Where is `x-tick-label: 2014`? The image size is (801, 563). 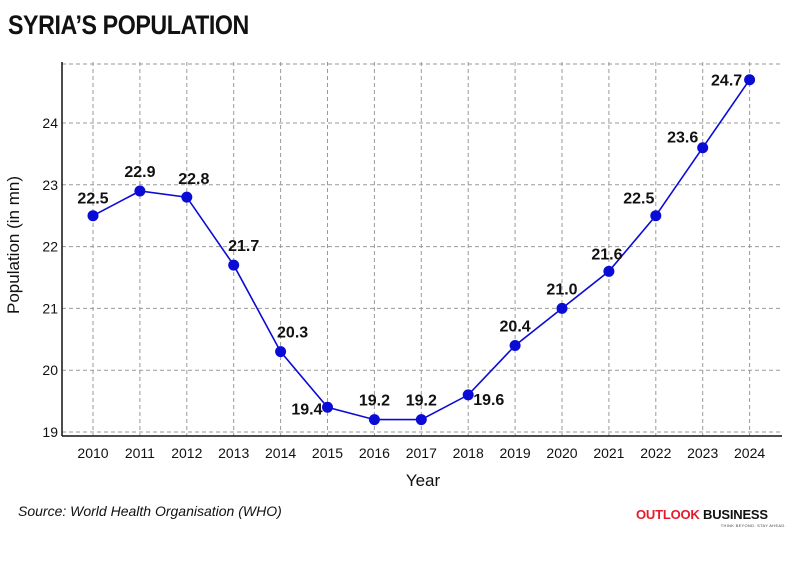
x-tick-label: 2014 is located at coordinates (280, 453).